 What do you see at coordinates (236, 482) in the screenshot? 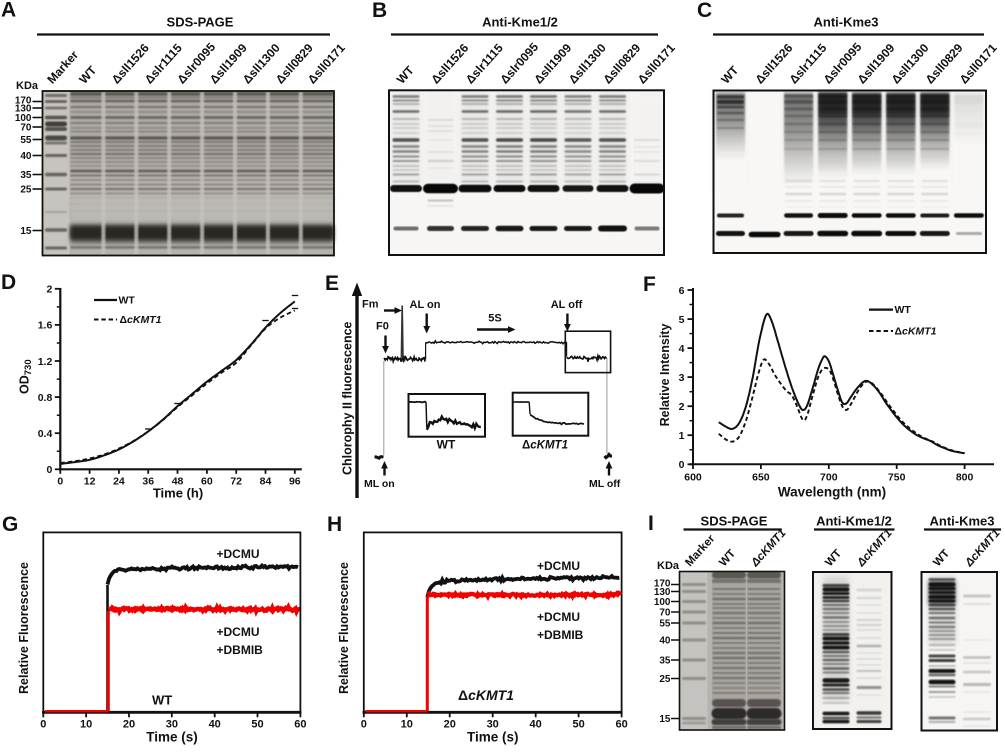
I see `svg-text: 72` at bounding box center [236, 482].